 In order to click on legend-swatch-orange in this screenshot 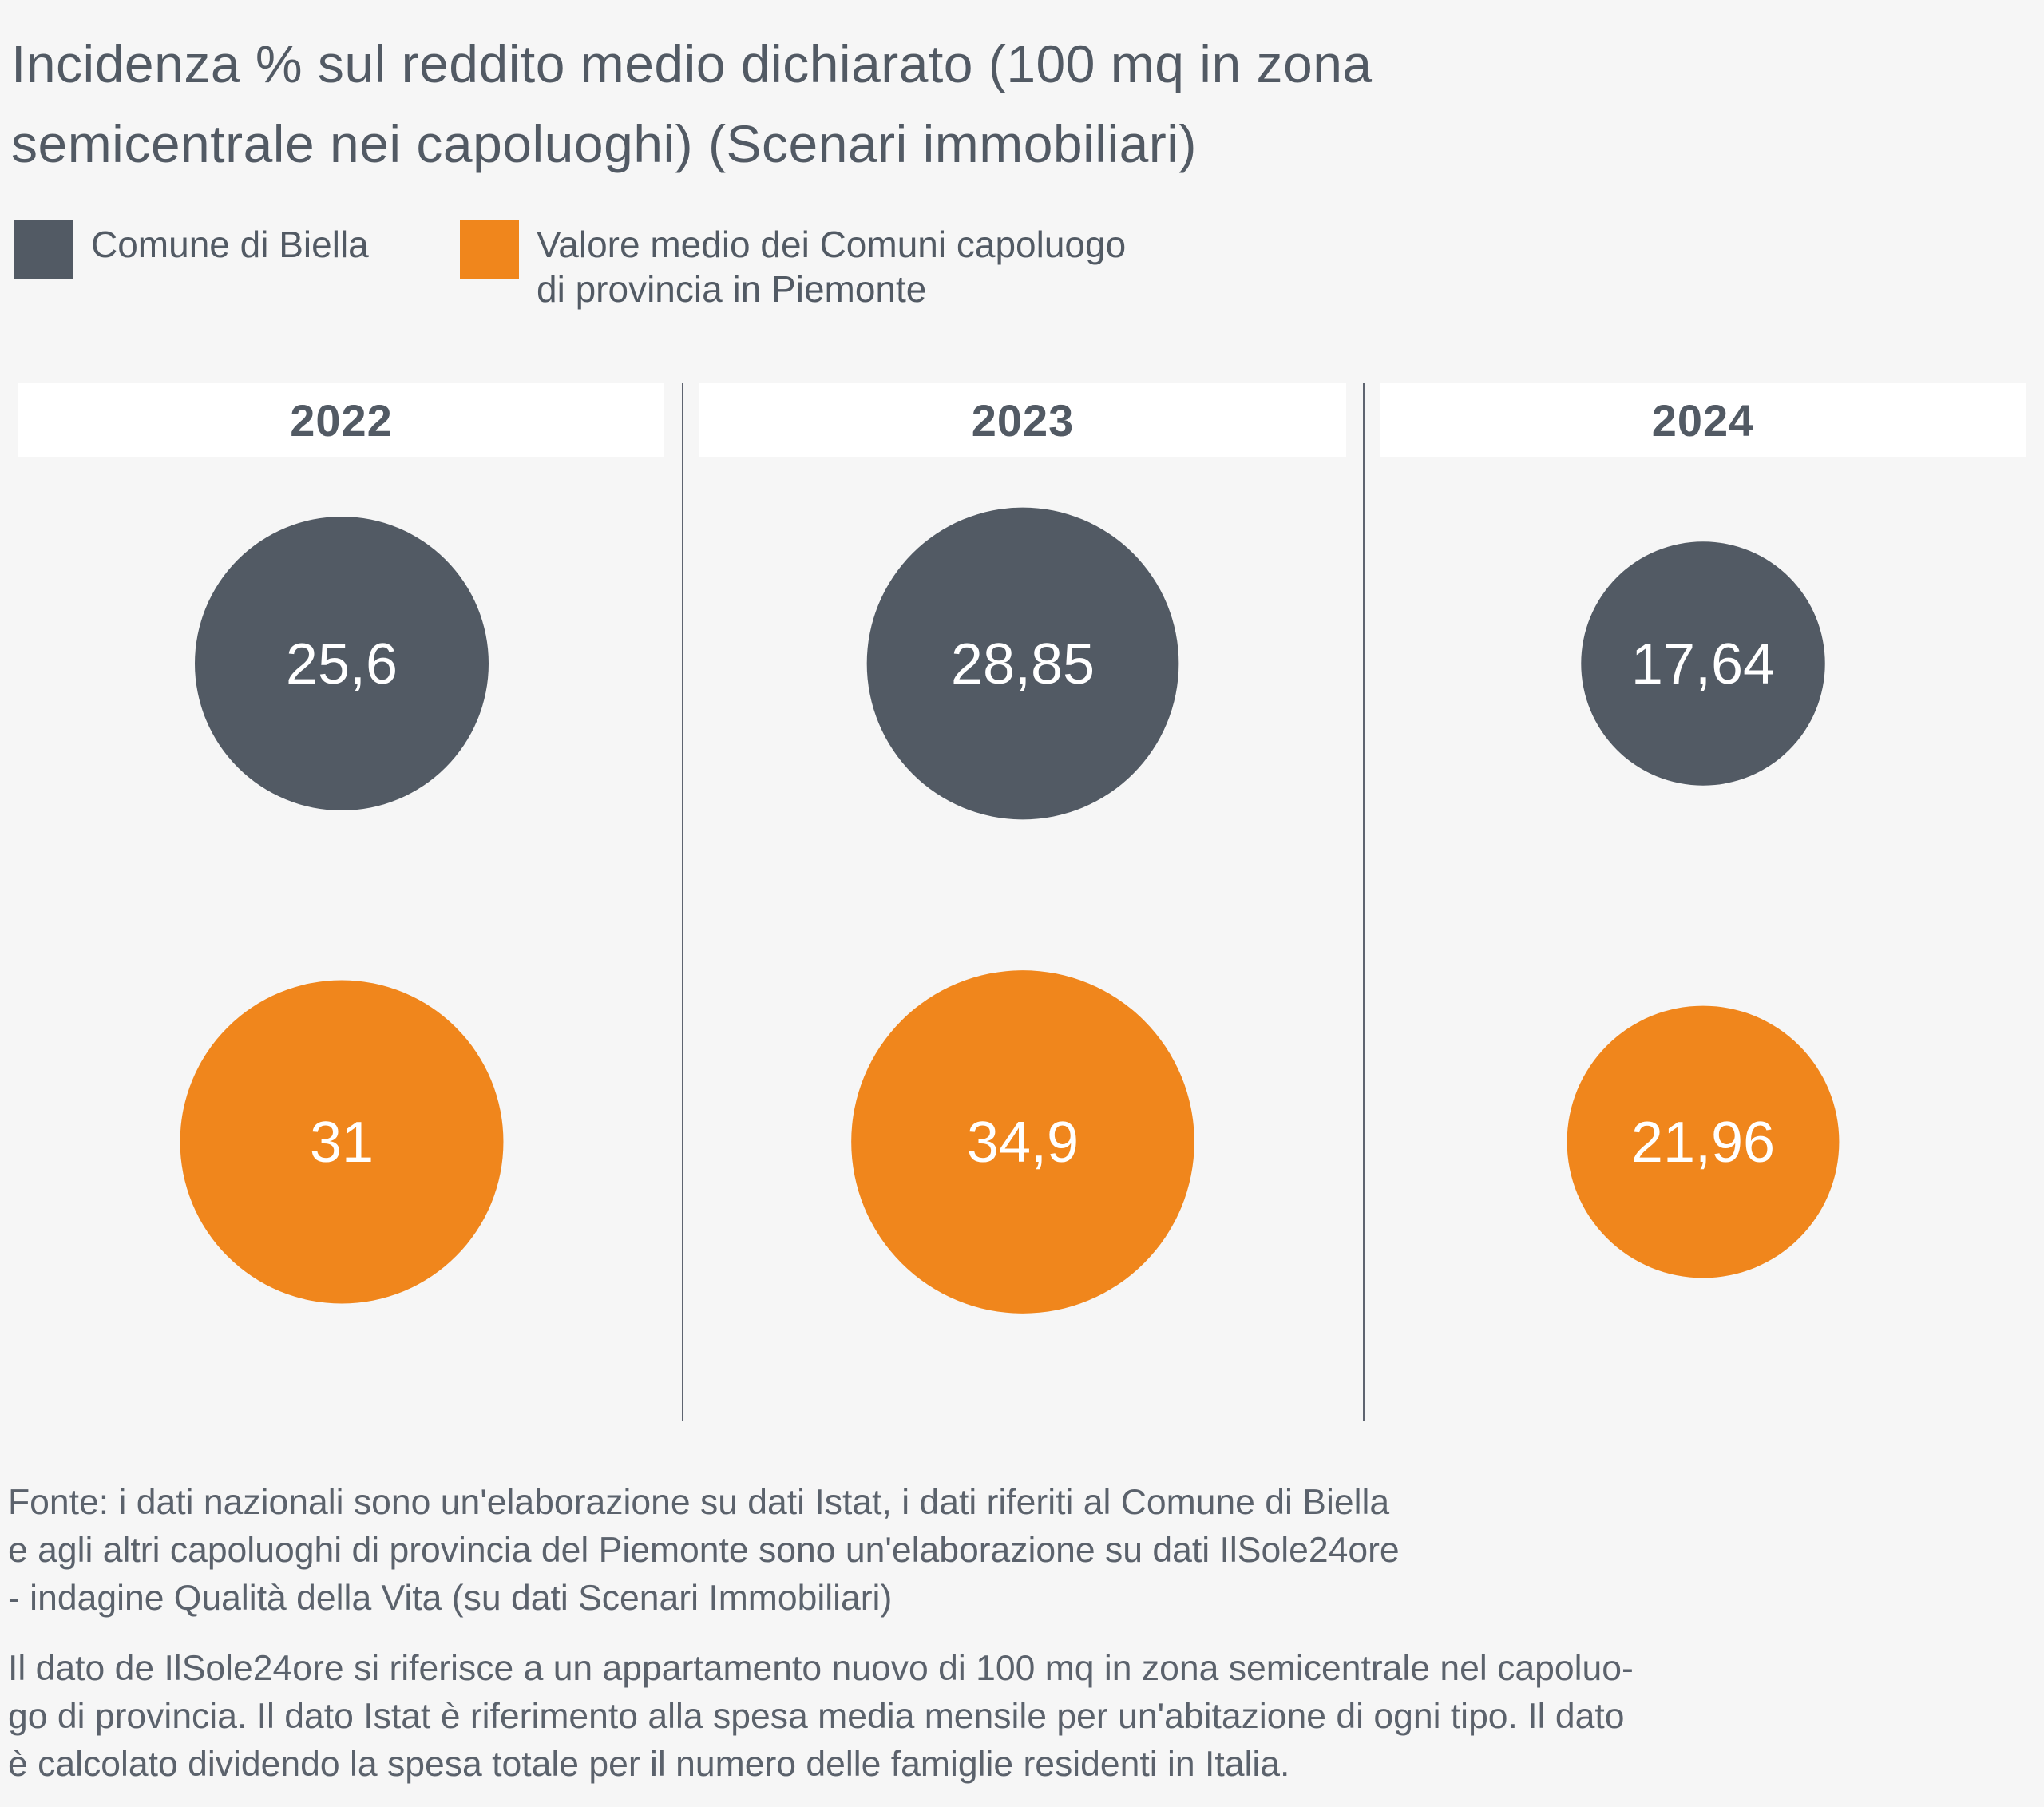, I will do `click(489, 249)`.